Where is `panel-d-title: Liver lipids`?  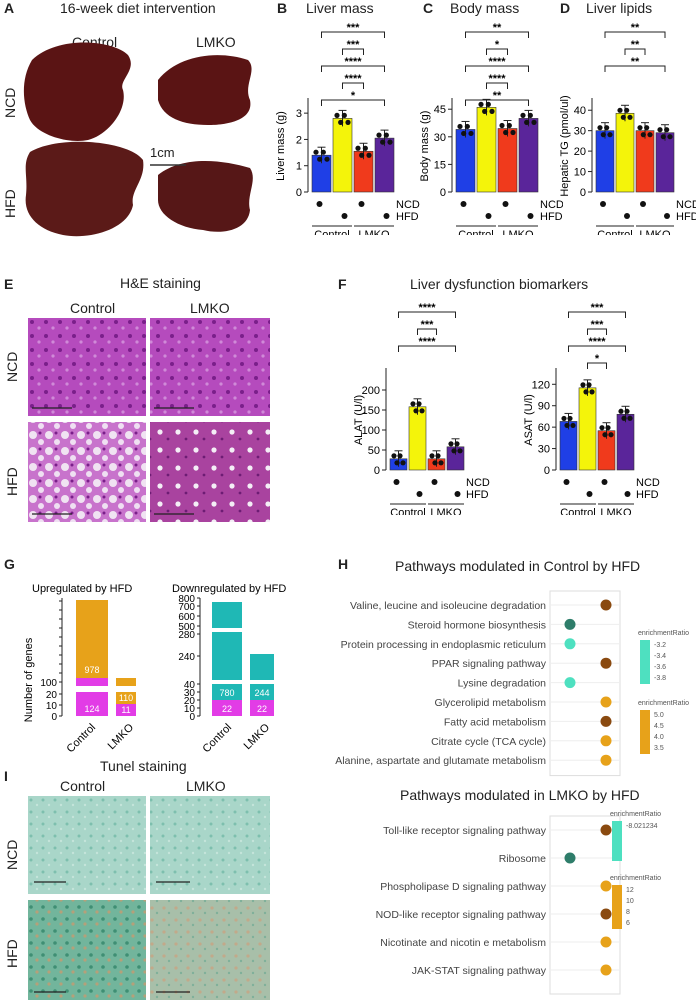
panel-d-title: Liver lipids is located at coordinates (619, 8).